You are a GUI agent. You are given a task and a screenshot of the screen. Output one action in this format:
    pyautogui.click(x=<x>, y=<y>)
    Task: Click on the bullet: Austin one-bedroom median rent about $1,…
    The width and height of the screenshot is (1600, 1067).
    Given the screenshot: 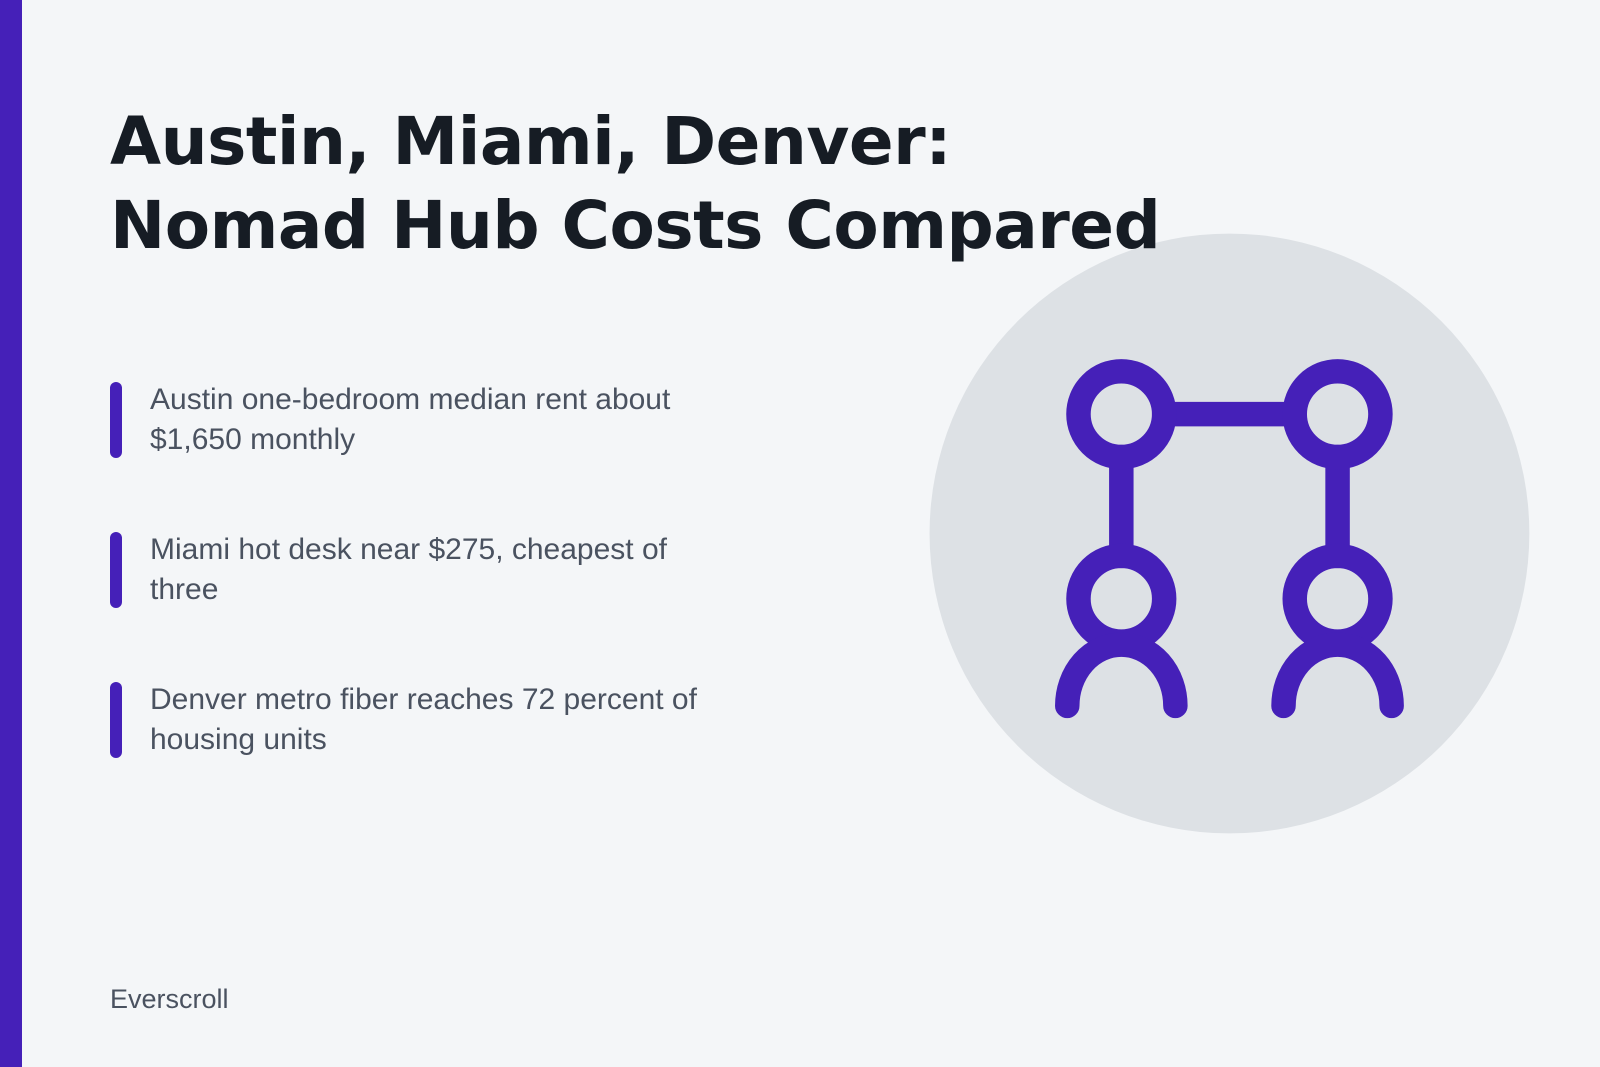 What is the action you would take?
    pyautogui.click(x=440, y=420)
    